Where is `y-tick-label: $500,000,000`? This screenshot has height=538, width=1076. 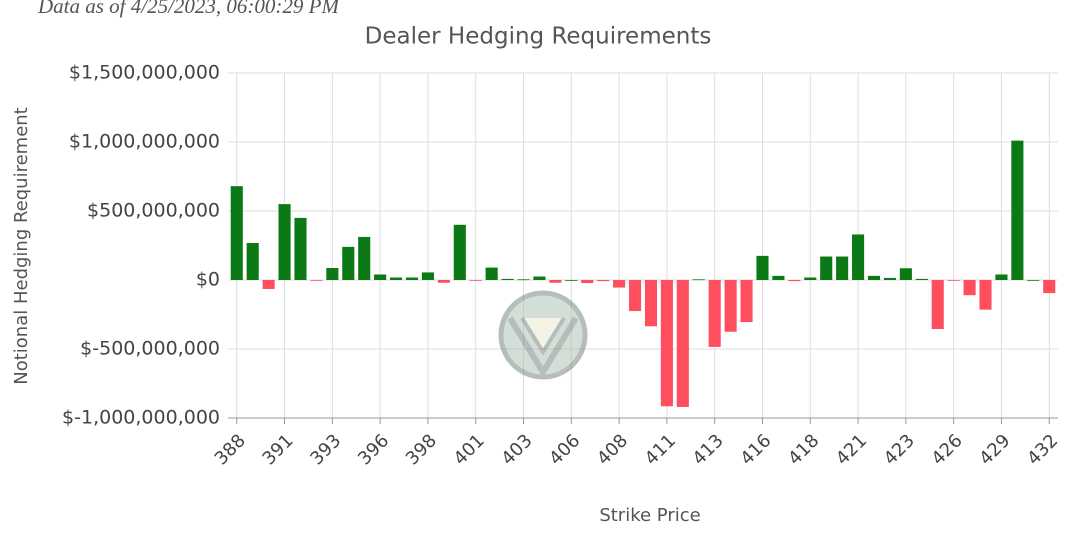 y-tick-label: $500,000,000 is located at coordinates (153, 211).